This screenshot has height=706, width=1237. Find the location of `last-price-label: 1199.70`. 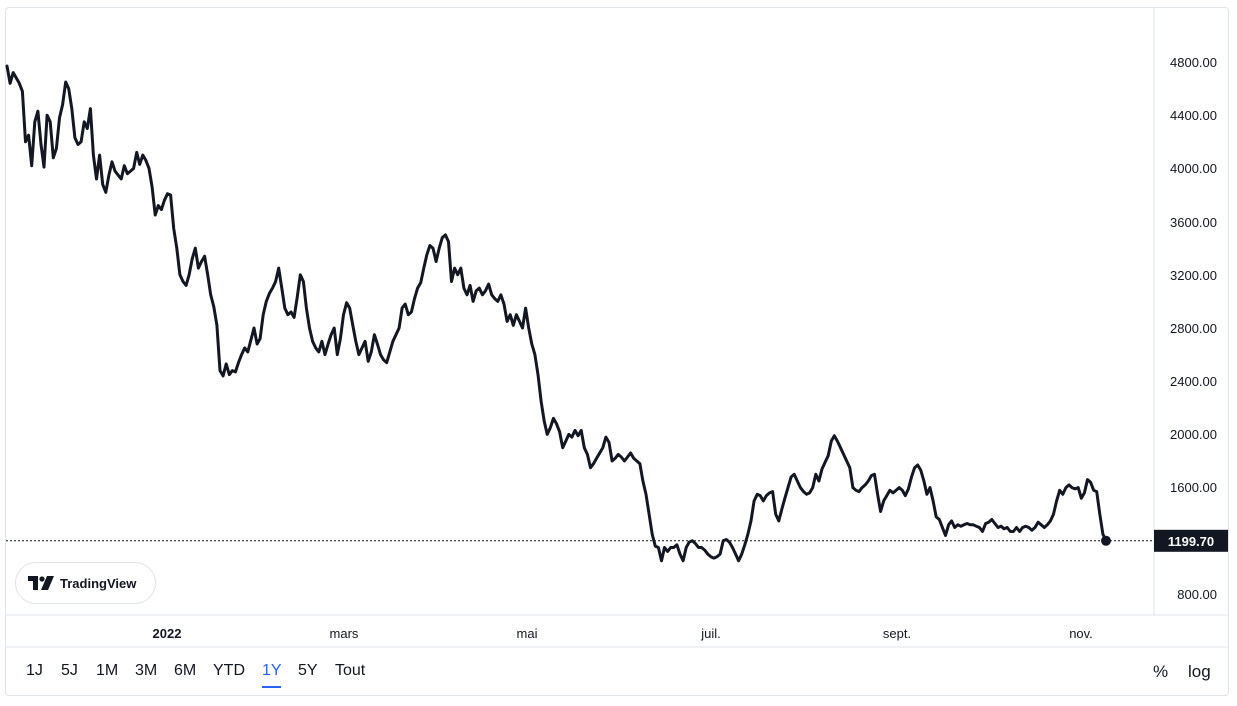

last-price-label: 1199.70 is located at coordinates (1191, 541).